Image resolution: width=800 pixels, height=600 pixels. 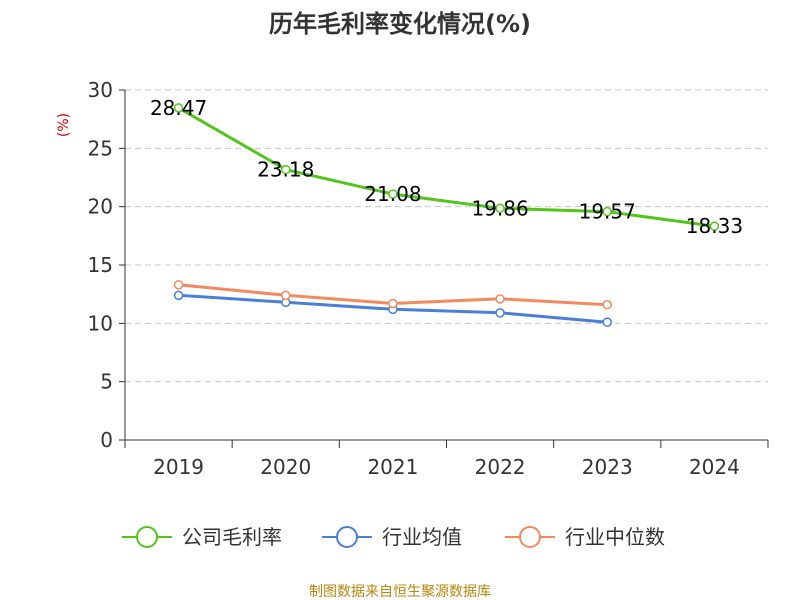 I want to click on y-tick-label: 30, so click(x=100, y=90).